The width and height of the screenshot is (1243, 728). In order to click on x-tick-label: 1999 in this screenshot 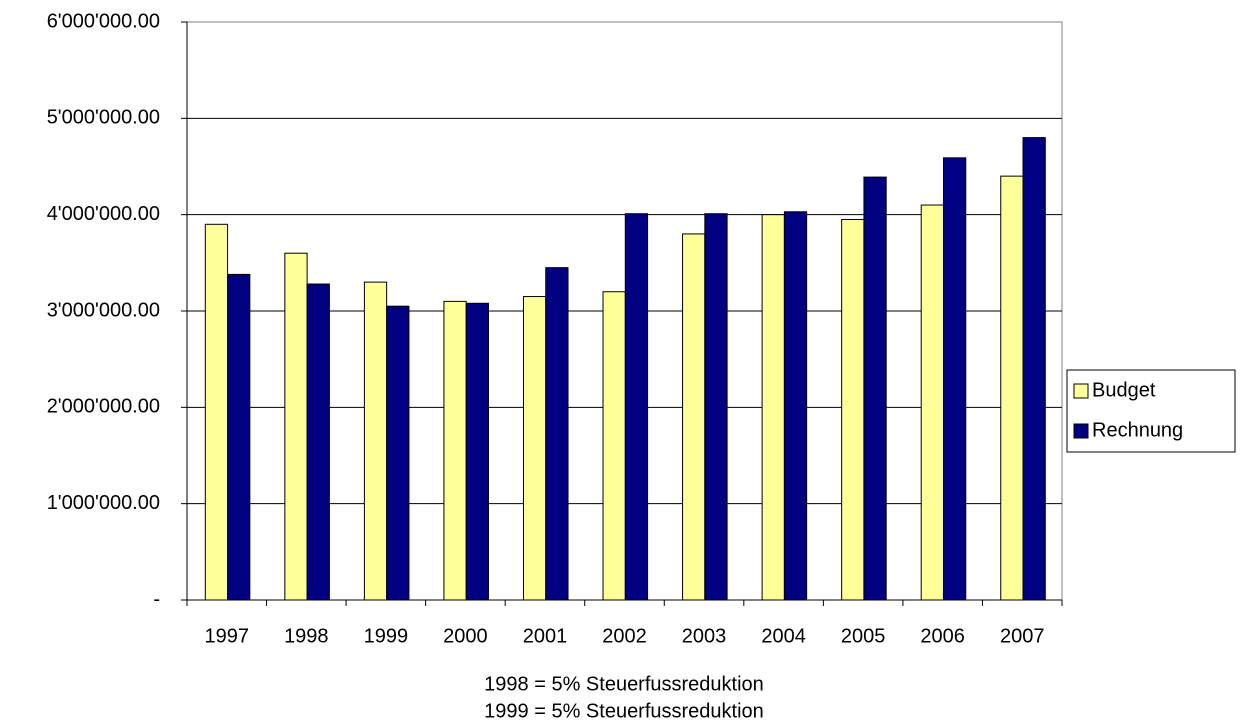, I will do `click(386, 636)`.